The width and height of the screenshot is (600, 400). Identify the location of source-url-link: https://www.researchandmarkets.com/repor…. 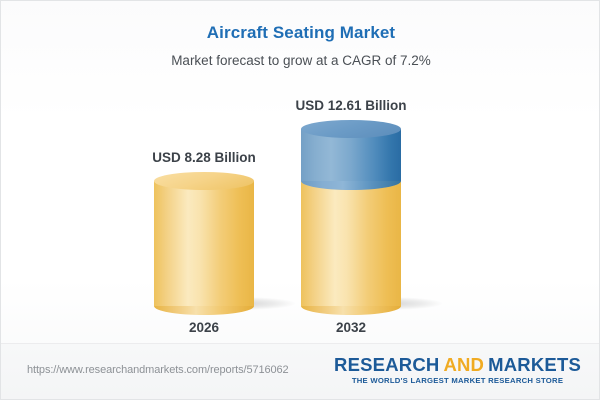
(158, 370).